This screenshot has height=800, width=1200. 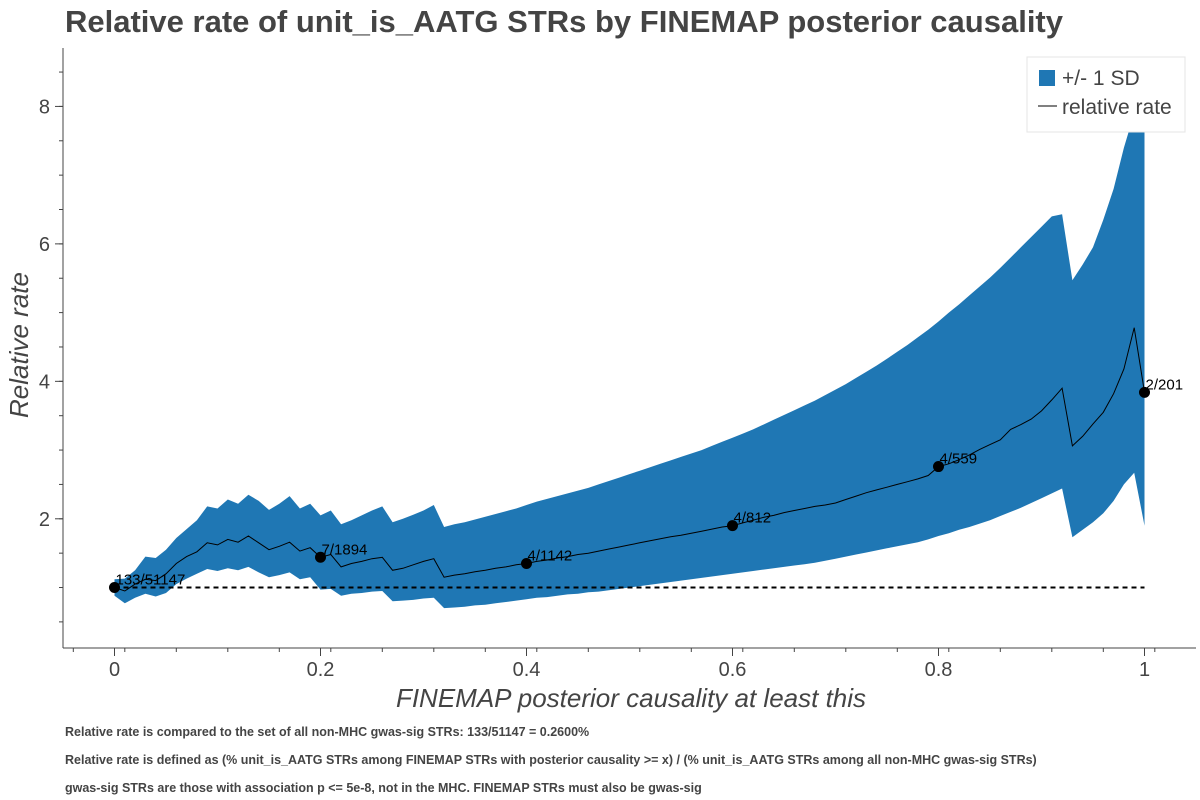 I want to click on x-tick-label-1: 0.2, so click(x=321, y=670).